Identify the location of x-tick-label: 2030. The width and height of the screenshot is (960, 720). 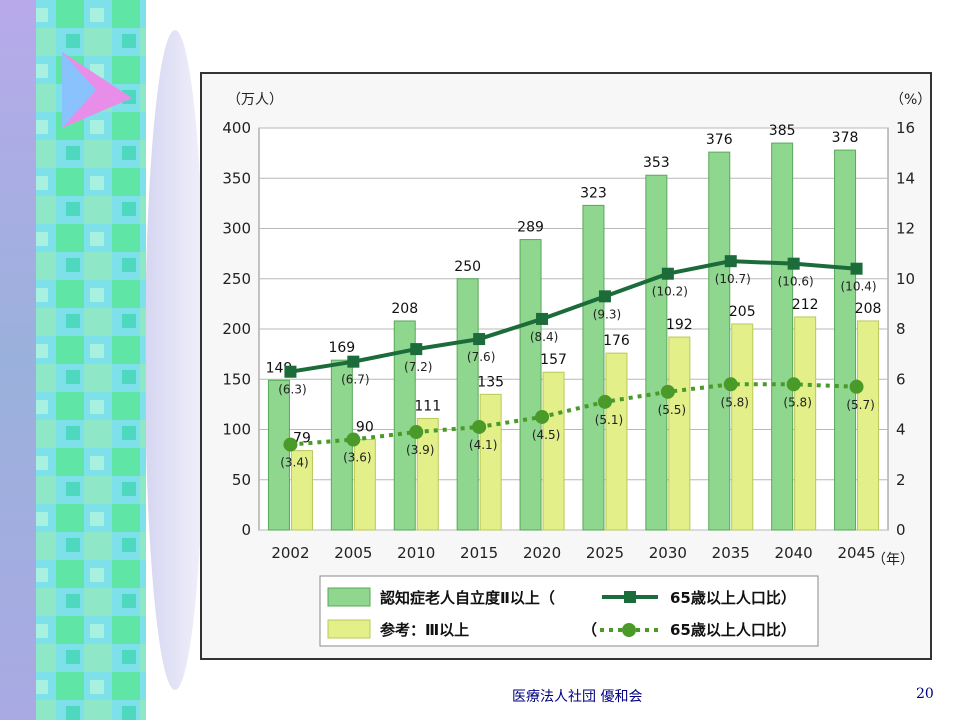
(668, 553).